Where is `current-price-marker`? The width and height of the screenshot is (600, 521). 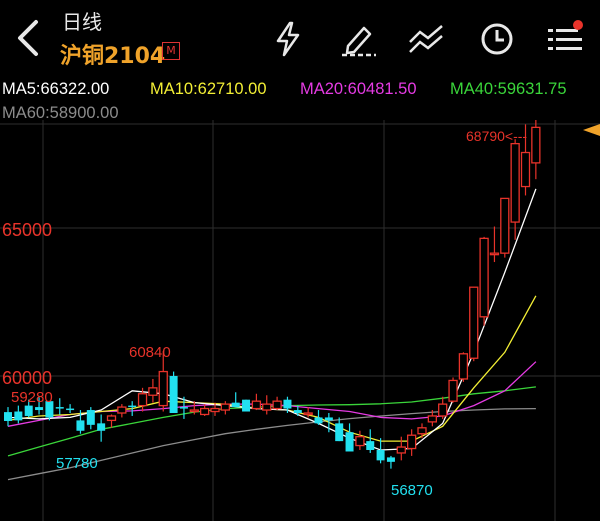
current-price-marker is located at coordinates (591, 130).